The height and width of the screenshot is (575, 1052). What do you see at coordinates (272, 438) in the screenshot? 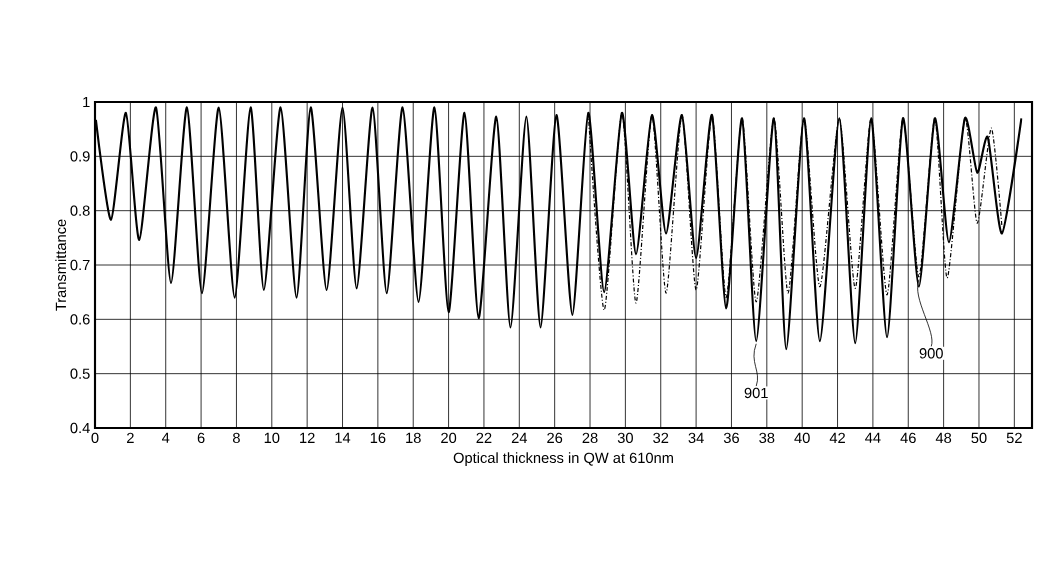
I see `x-tick-label: 10` at bounding box center [272, 438].